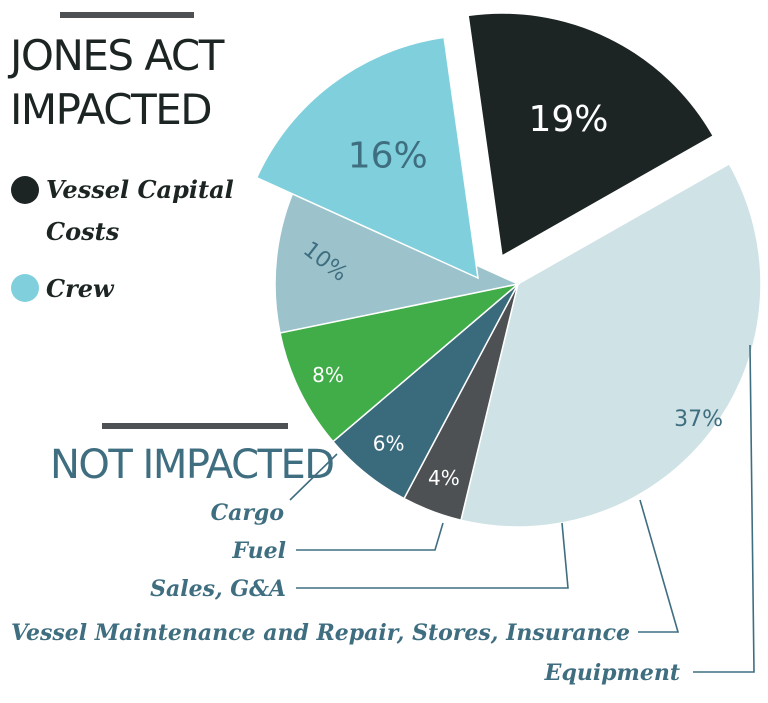  What do you see at coordinates (247, 513) in the screenshot?
I see `category-label-cargo: Cargo` at bounding box center [247, 513].